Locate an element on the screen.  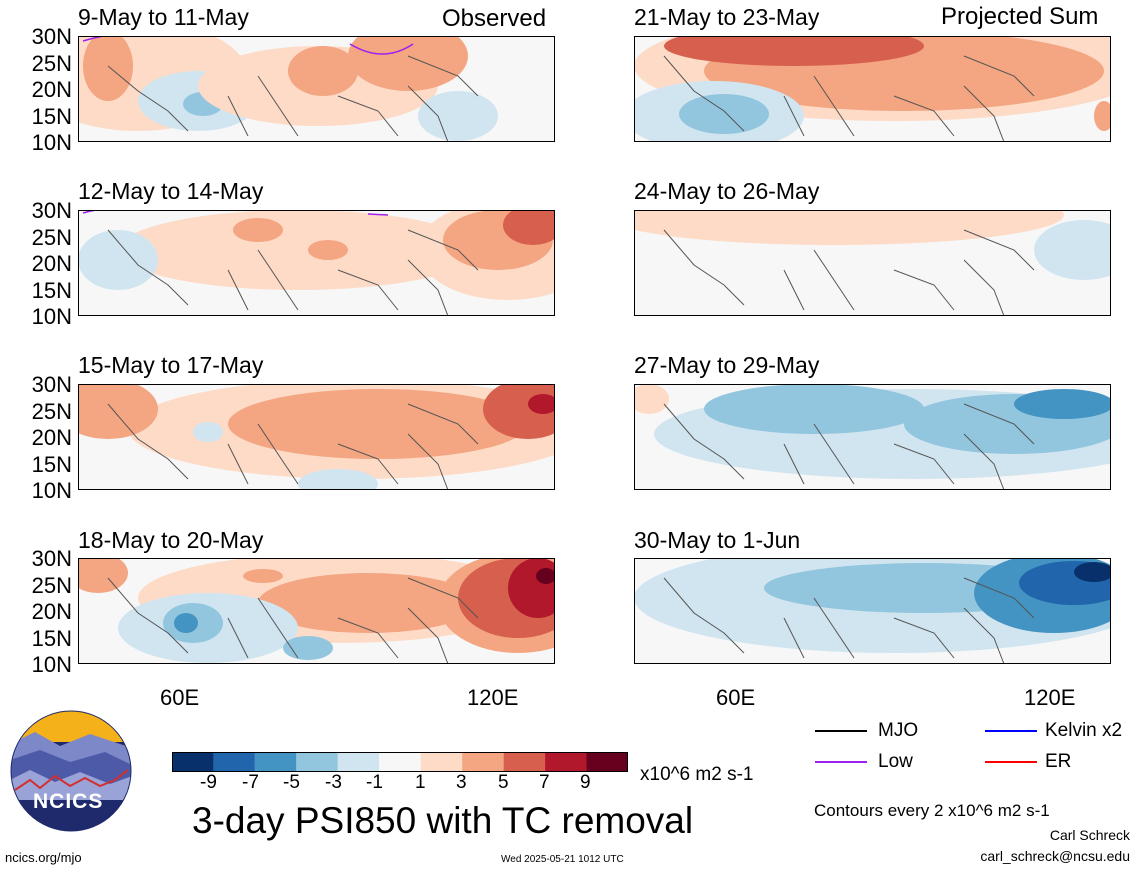
colorbar-tick: 3 is located at coordinates (461, 782).